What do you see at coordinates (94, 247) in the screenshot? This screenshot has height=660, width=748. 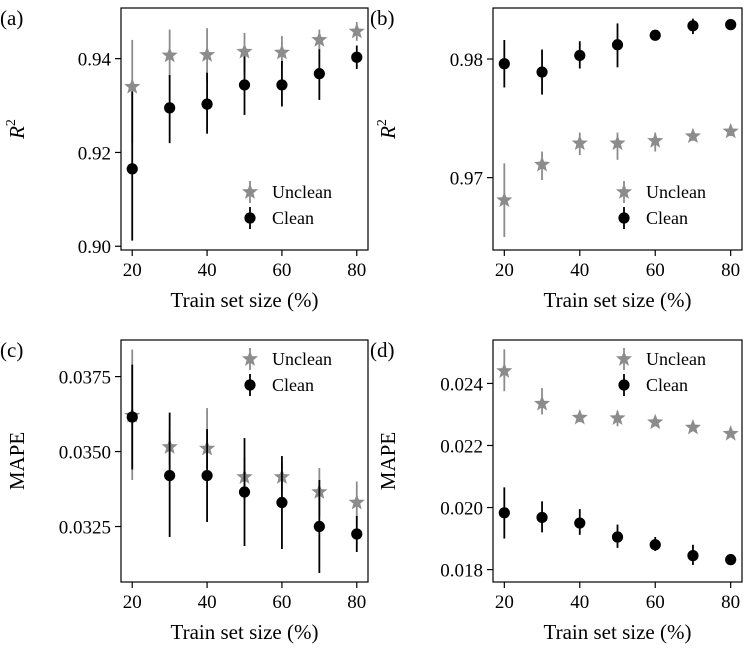 I see `y-tick-label: 0.90` at bounding box center [94, 247].